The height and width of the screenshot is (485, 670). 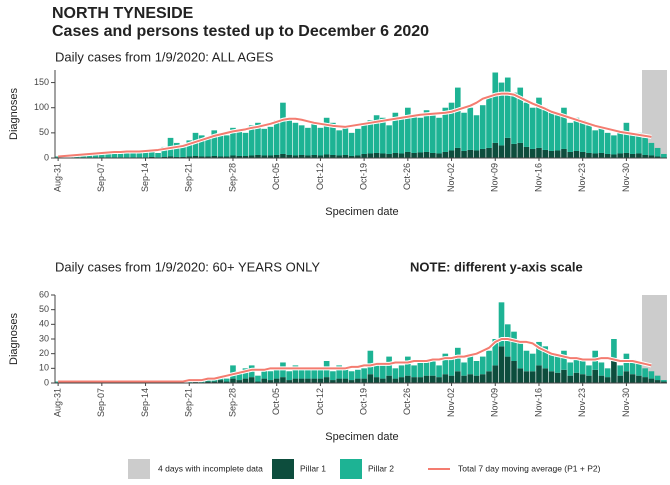 What do you see at coordinates (44, 132) in the screenshot?
I see `y-tick-label: 50` at bounding box center [44, 132].